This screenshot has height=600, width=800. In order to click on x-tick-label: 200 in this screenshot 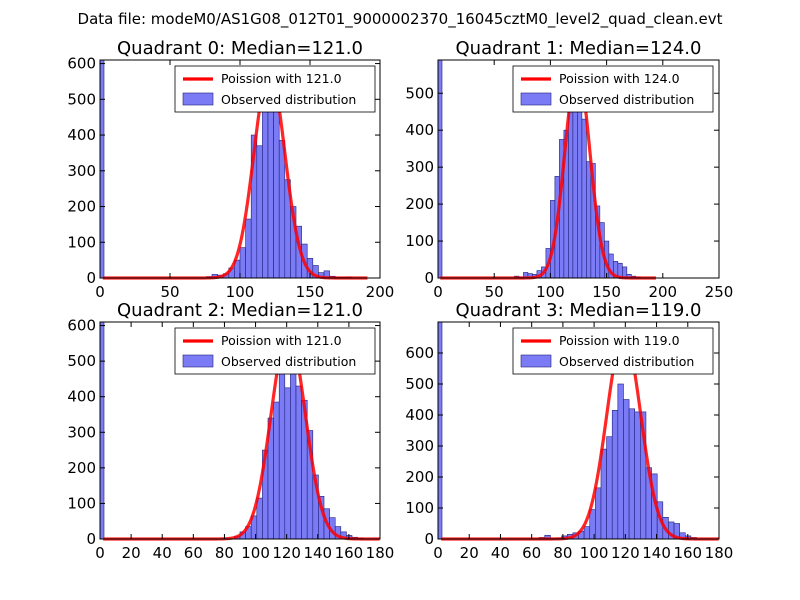, I will do `click(662, 292)`.